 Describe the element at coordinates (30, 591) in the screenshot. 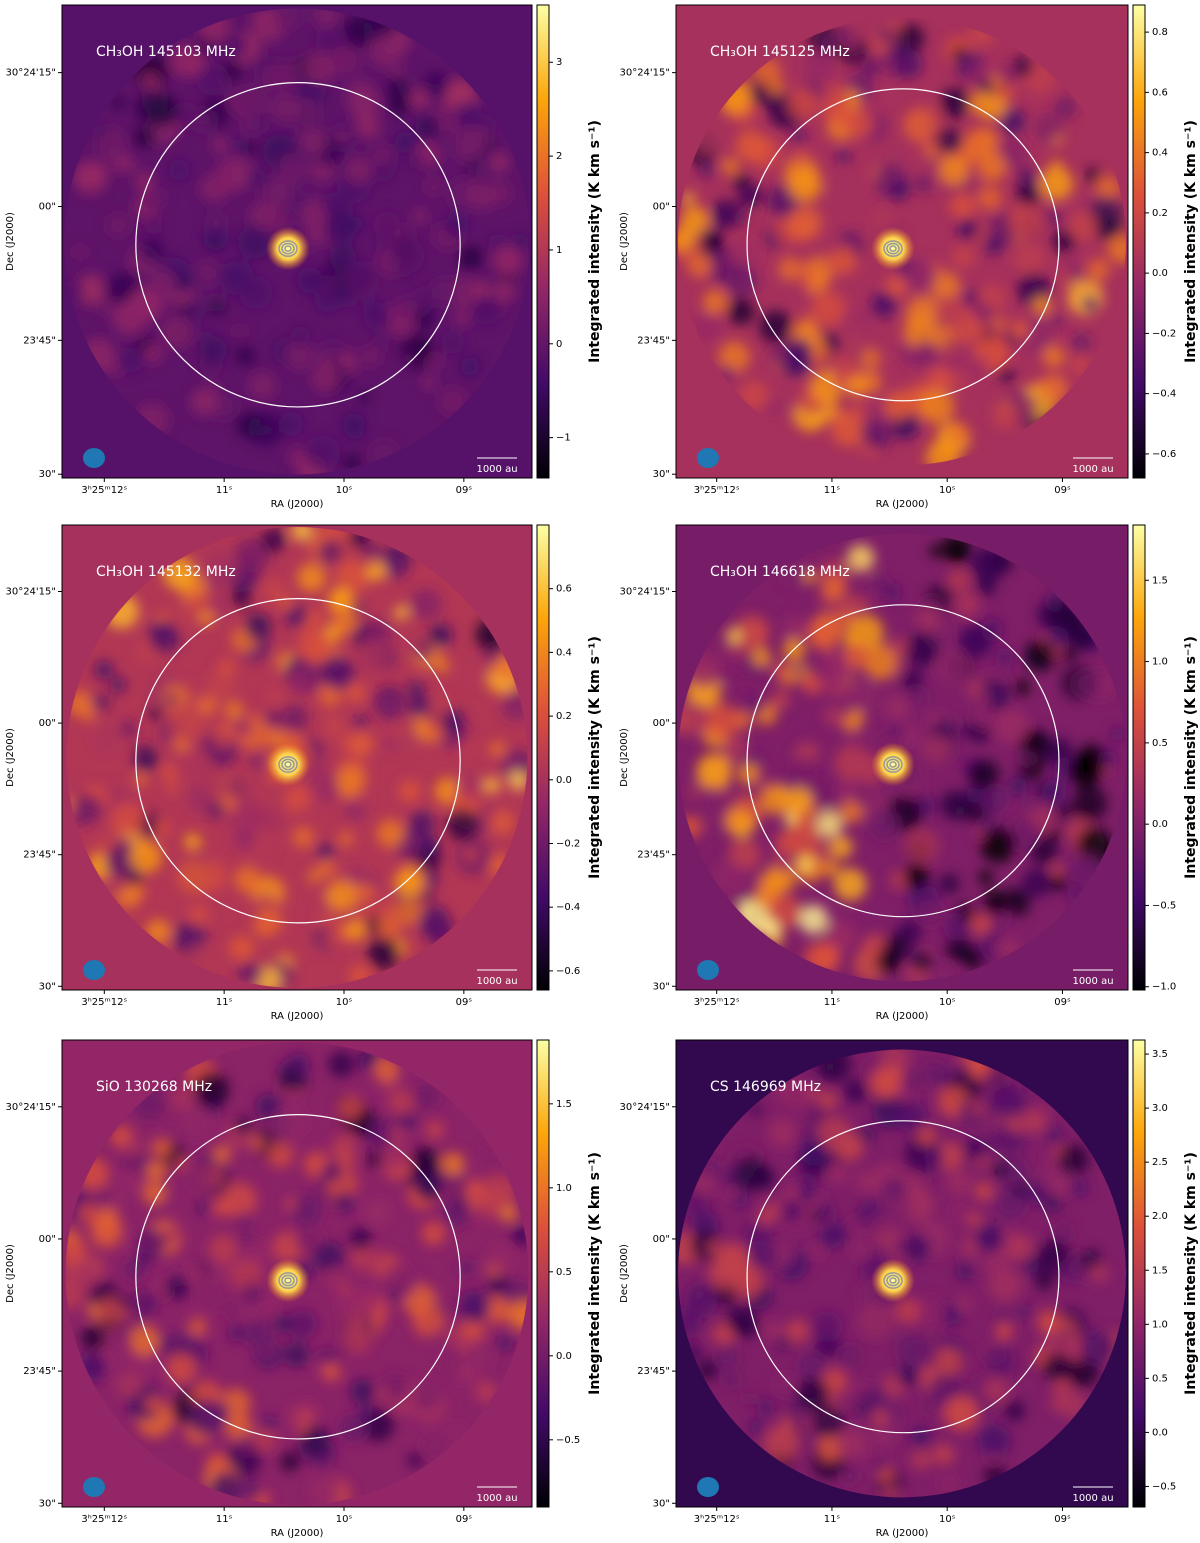

I see `y-tick-label: 30°24'15"` at that location.